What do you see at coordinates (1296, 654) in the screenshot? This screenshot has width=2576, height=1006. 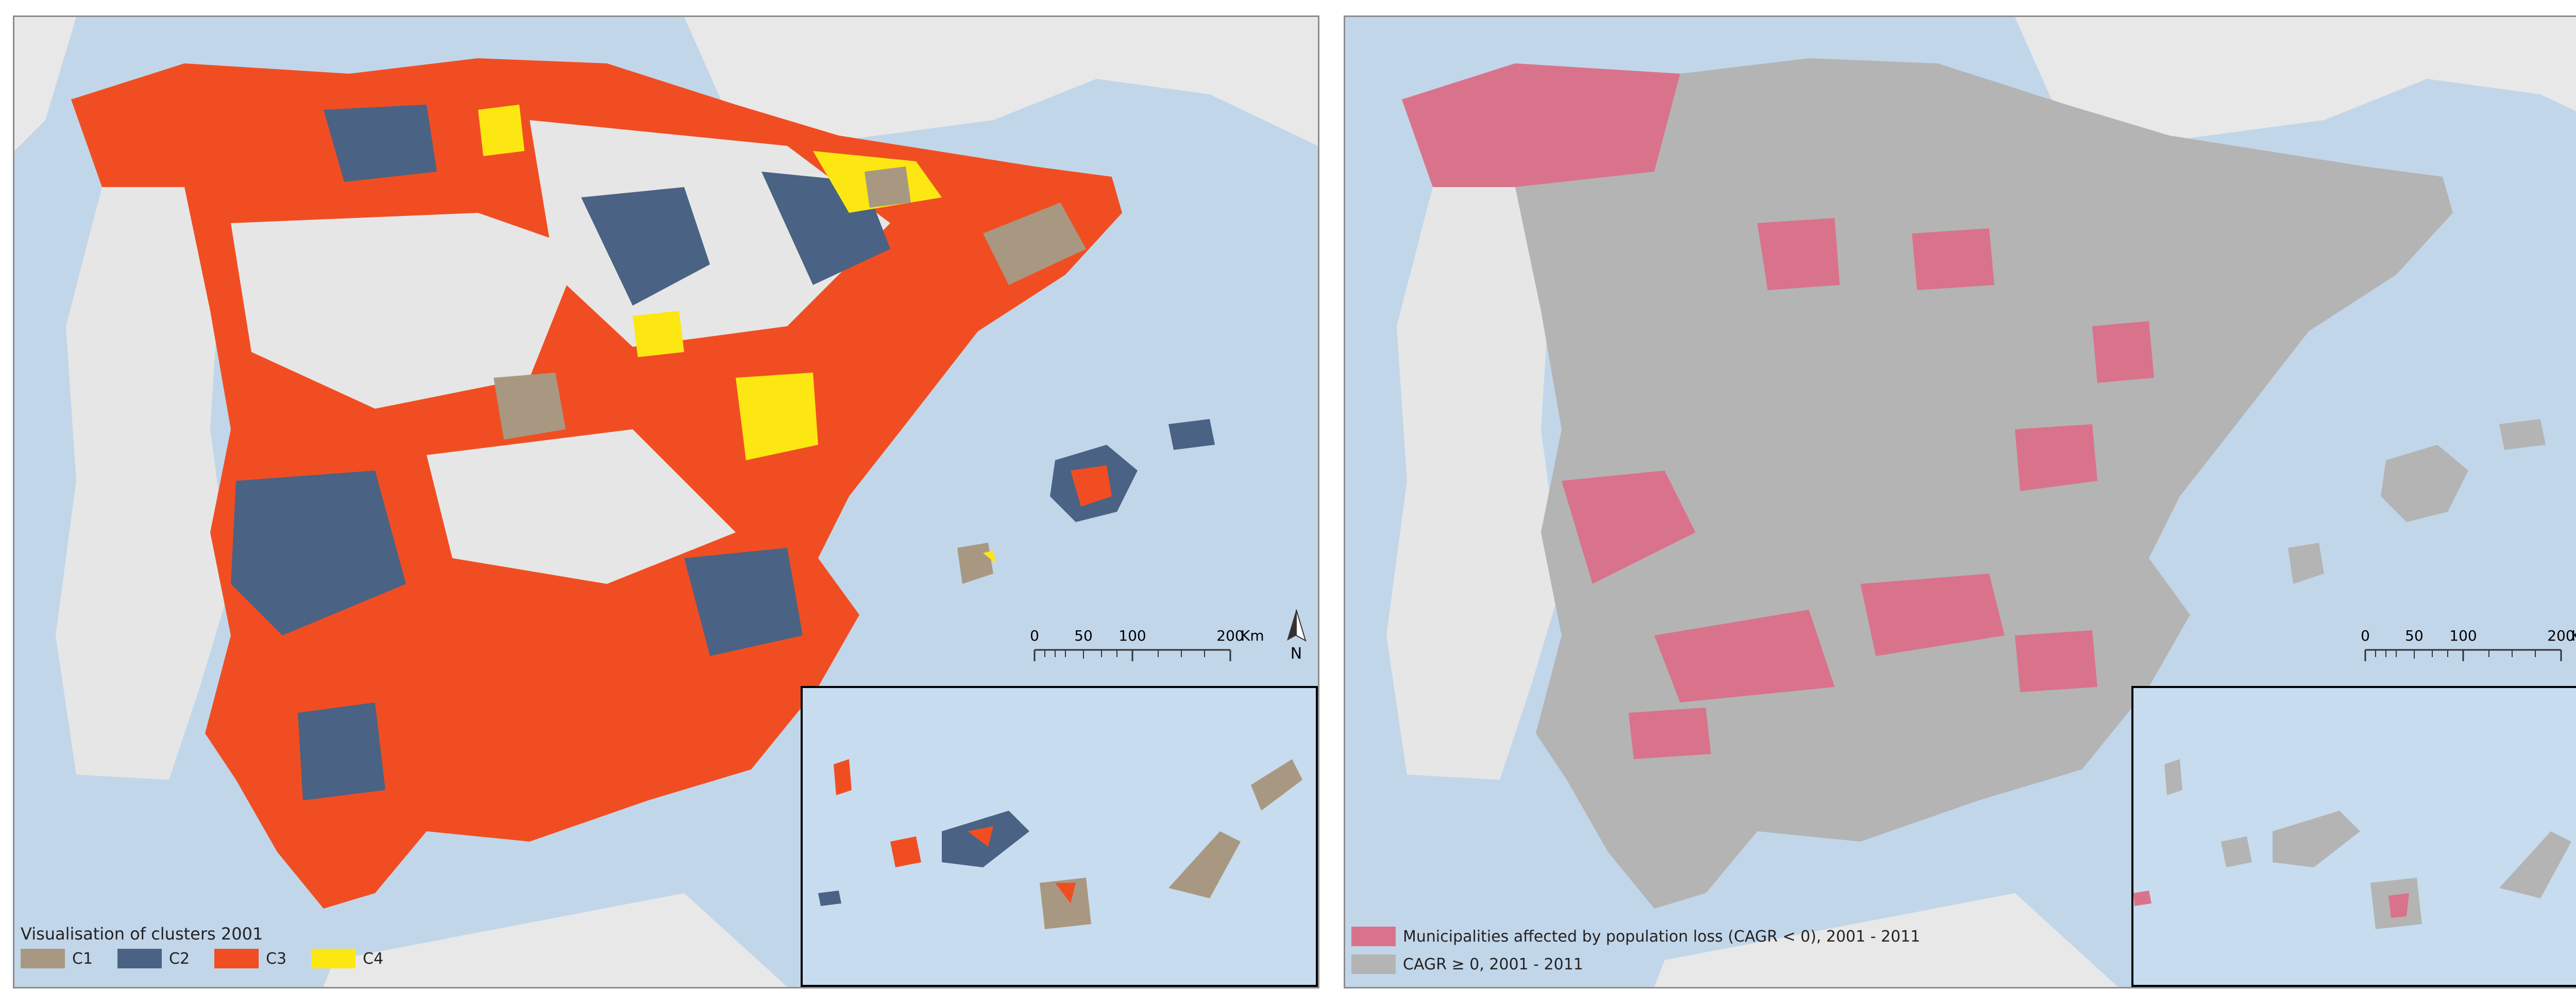 I see `north-label: N` at bounding box center [1296, 654].